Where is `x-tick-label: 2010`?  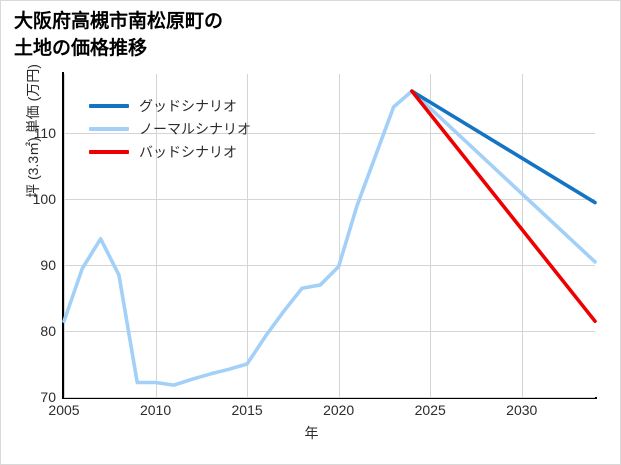
x-tick-label: 2010 is located at coordinates (155, 410).